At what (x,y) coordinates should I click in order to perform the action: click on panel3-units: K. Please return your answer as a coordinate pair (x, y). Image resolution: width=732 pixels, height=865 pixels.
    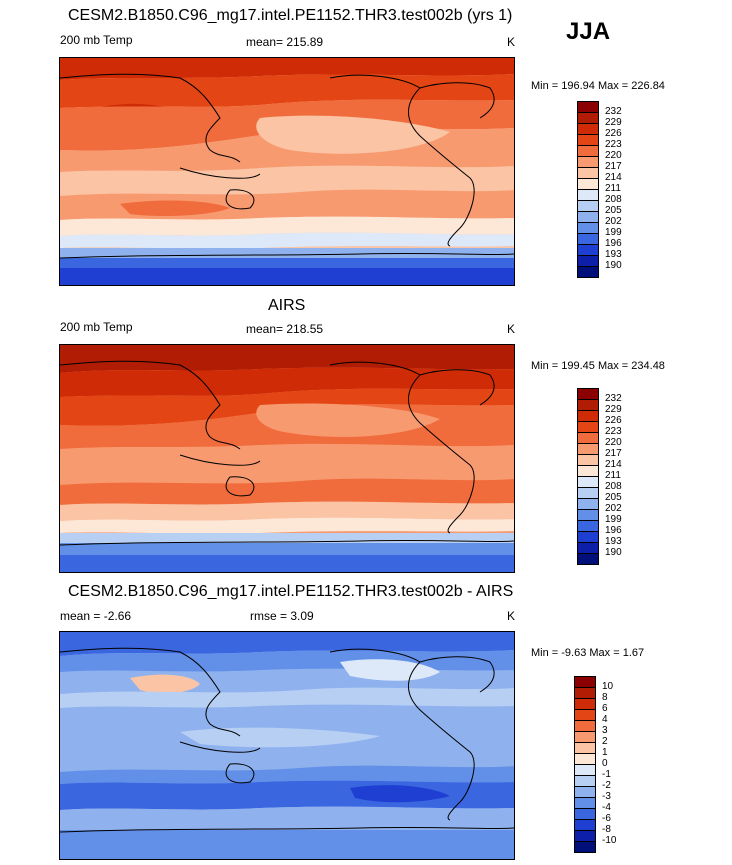
    Looking at the image, I should click on (511, 616).